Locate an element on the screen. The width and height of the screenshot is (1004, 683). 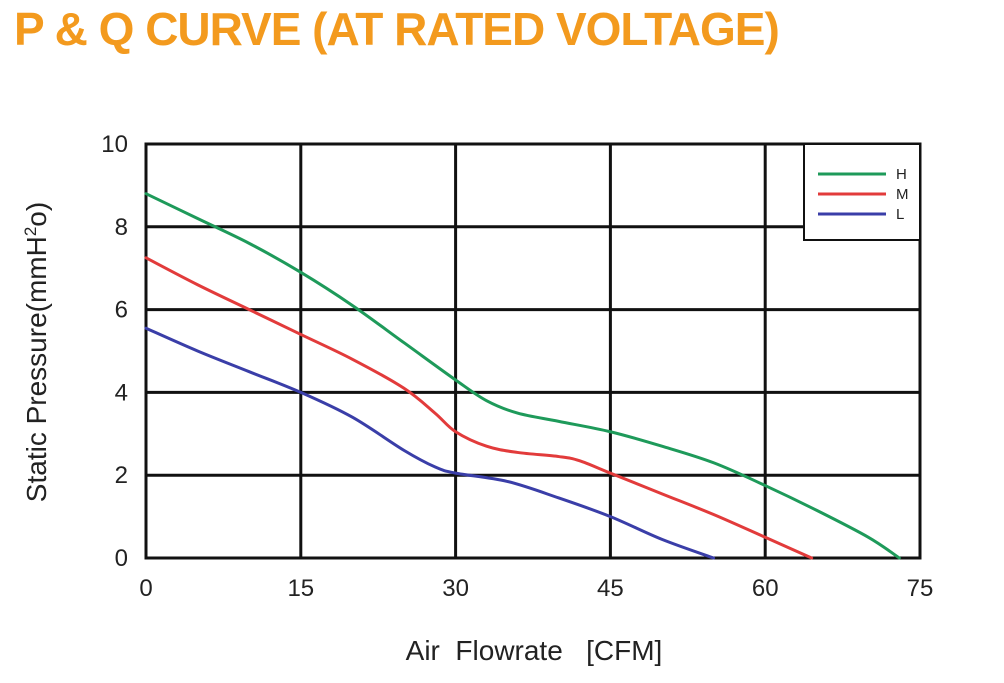
x-tick-label: 45 is located at coordinates (610, 588).